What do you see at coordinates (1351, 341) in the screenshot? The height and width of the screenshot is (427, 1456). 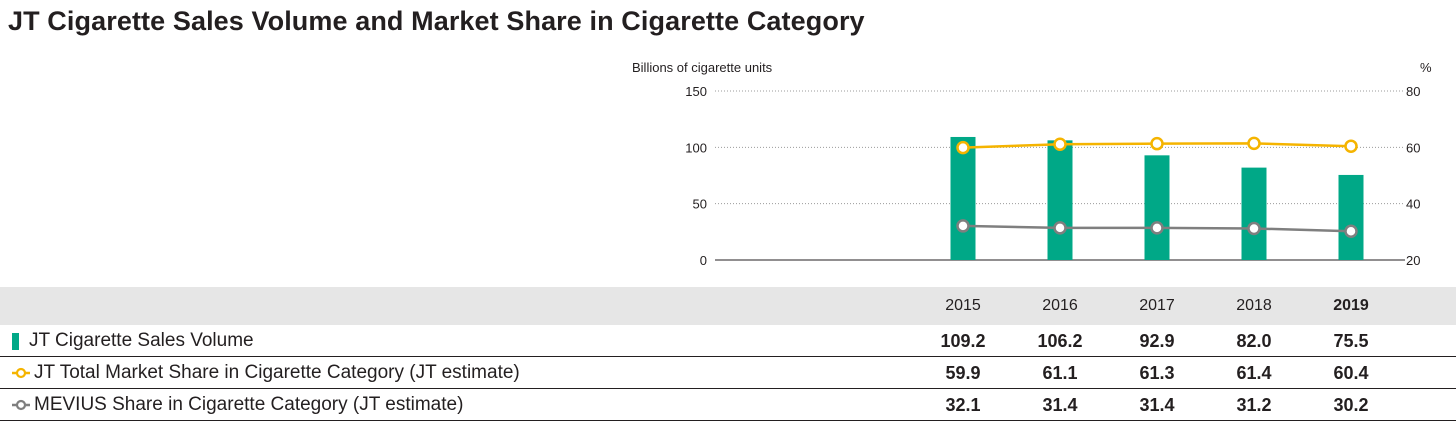 I see `value-cell-2019: 75.5` at bounding box center [1351, 341].